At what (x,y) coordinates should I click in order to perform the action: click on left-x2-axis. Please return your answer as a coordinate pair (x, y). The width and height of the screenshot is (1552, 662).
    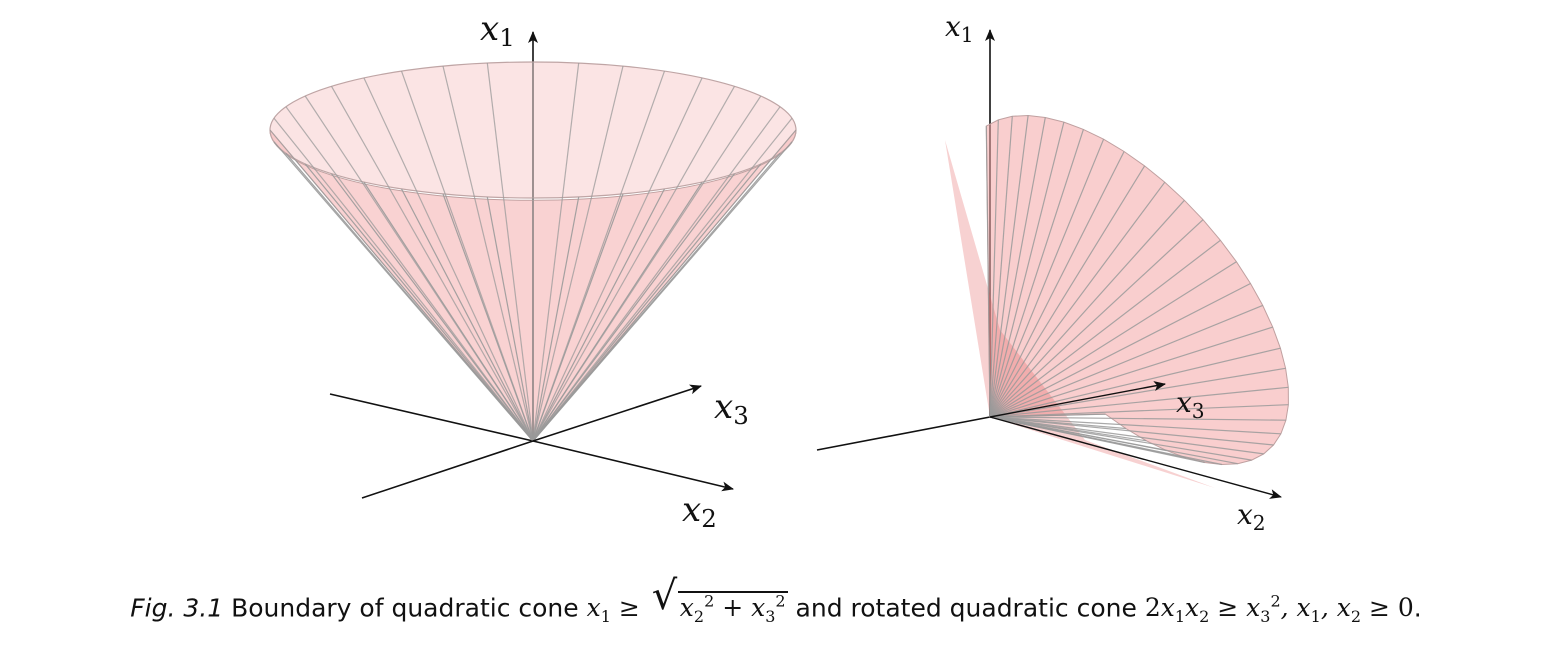
    Looking at the image, I should click on (633, 466).